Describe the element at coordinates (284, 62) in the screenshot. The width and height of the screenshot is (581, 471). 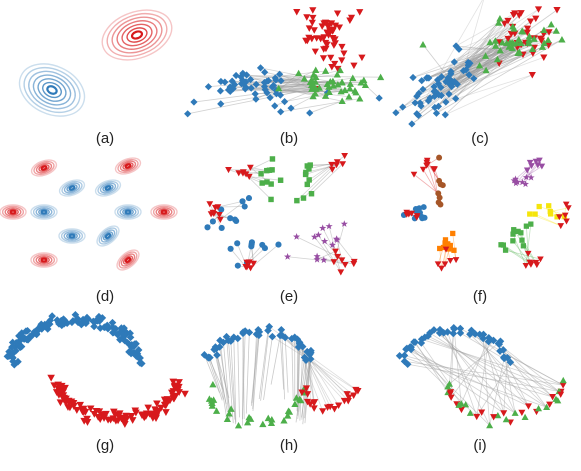
I see `panel-b` at that location.